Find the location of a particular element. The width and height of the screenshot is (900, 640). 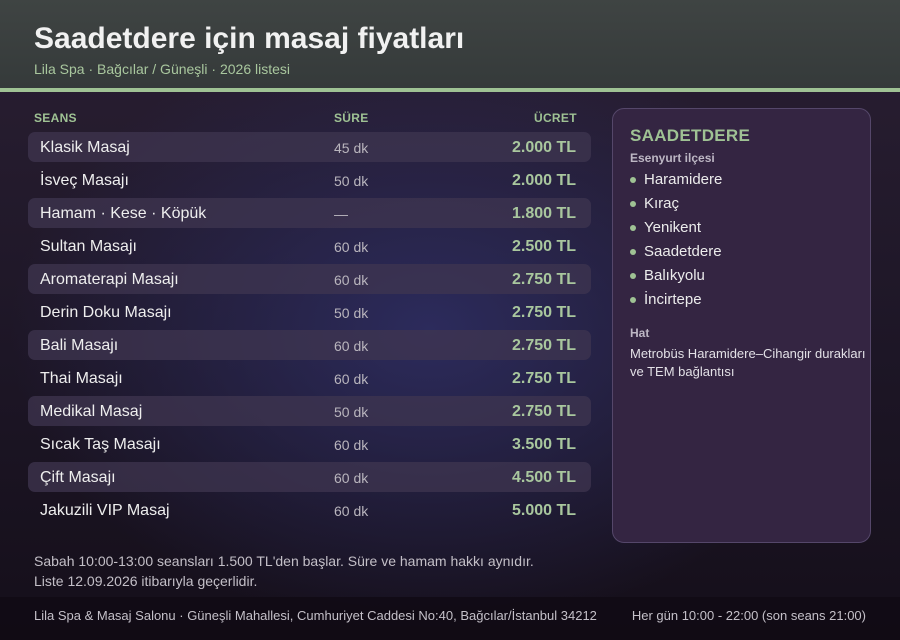

row-session-name: Aromaterapi Masajı is located at coordinates (109, 279).